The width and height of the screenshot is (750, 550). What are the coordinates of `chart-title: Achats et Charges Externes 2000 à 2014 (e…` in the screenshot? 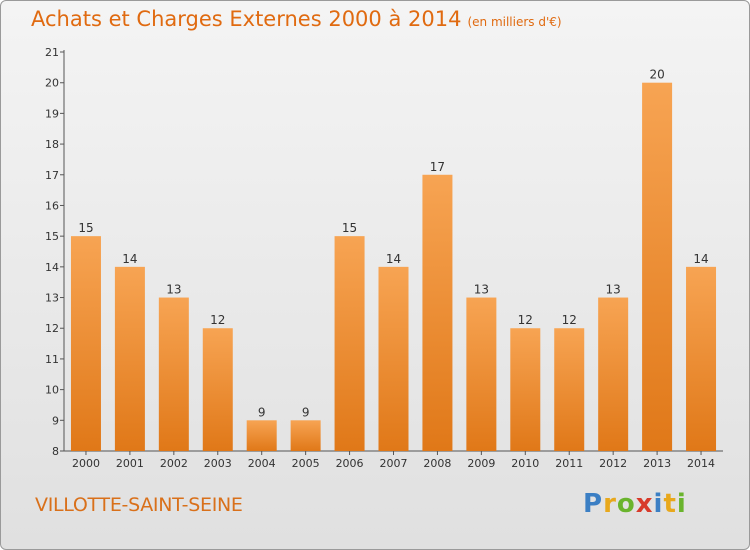 It's located at (296, 19).